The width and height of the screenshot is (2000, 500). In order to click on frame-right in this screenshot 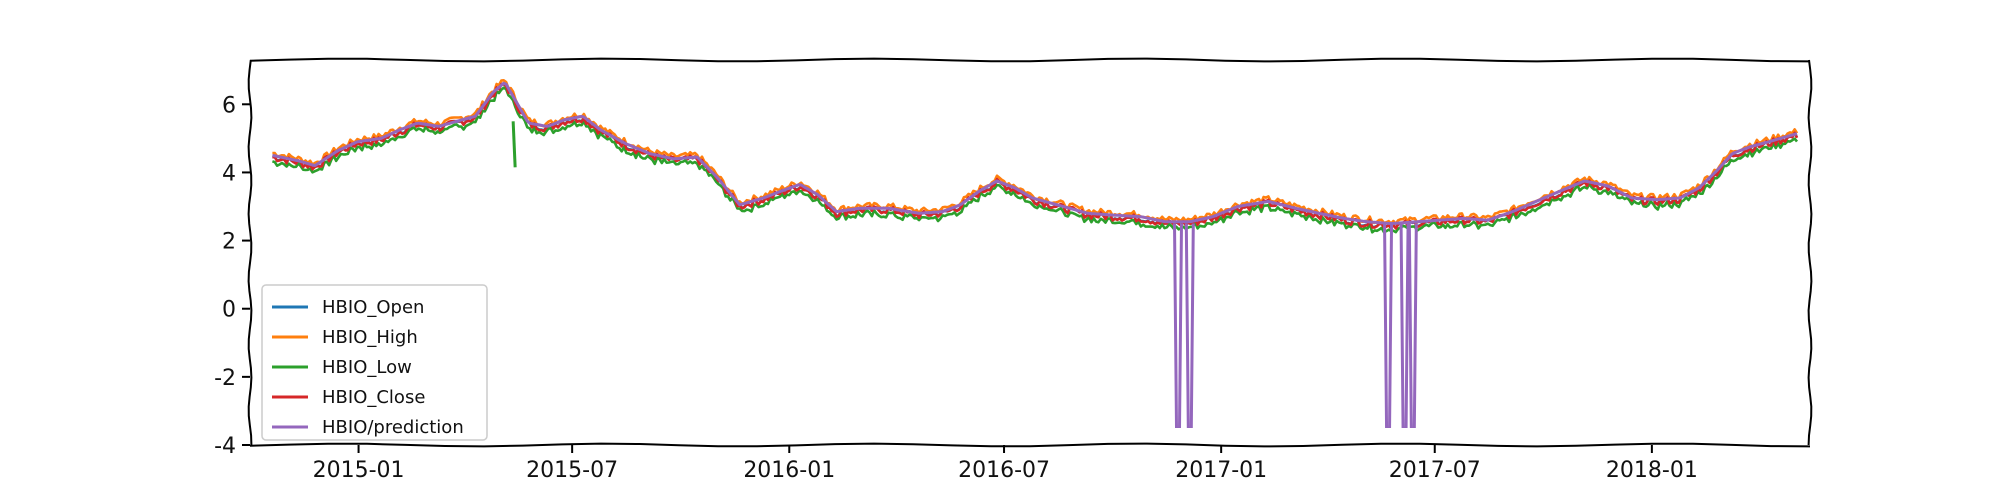, I will do `click(1810, 252)`.